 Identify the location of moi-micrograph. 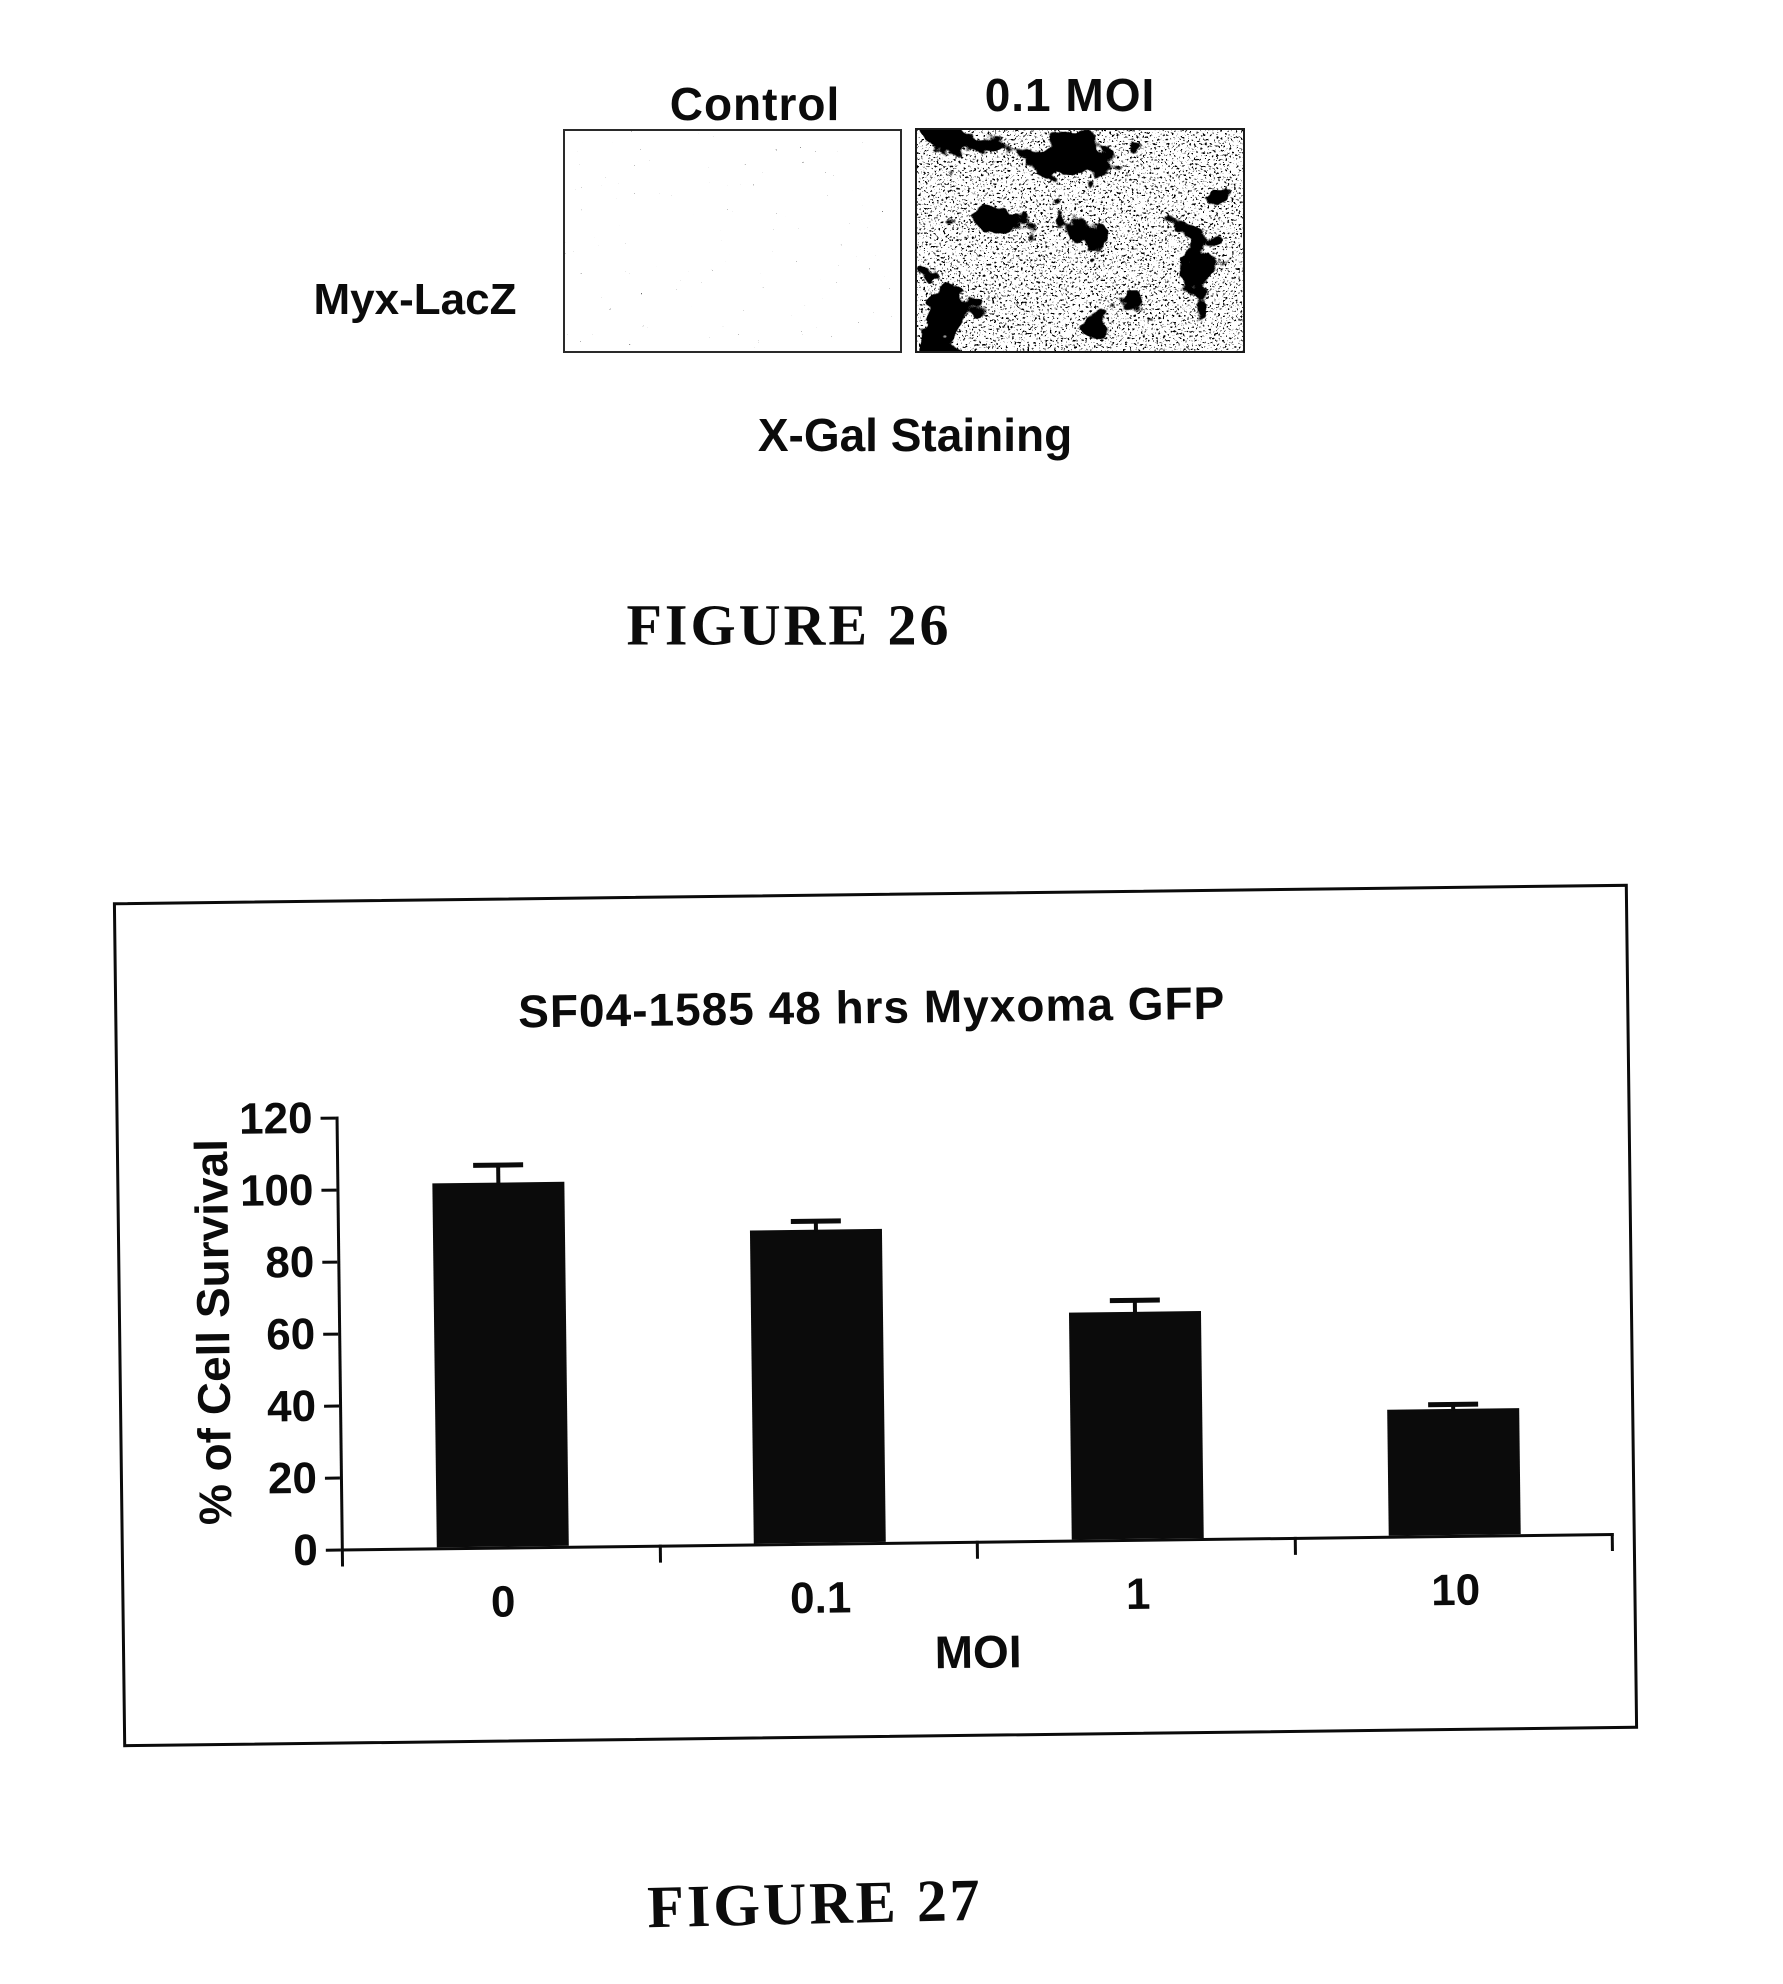
(1080, 240).